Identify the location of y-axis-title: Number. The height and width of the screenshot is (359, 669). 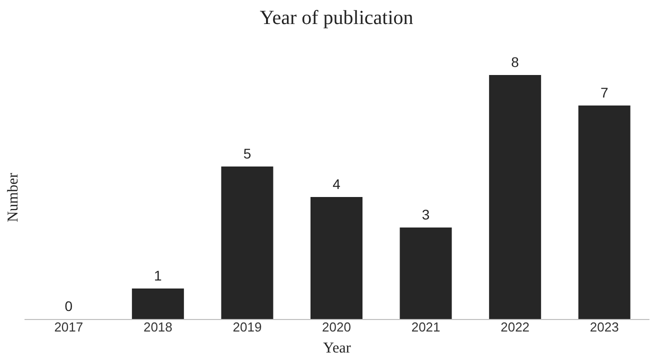
(14, 197).